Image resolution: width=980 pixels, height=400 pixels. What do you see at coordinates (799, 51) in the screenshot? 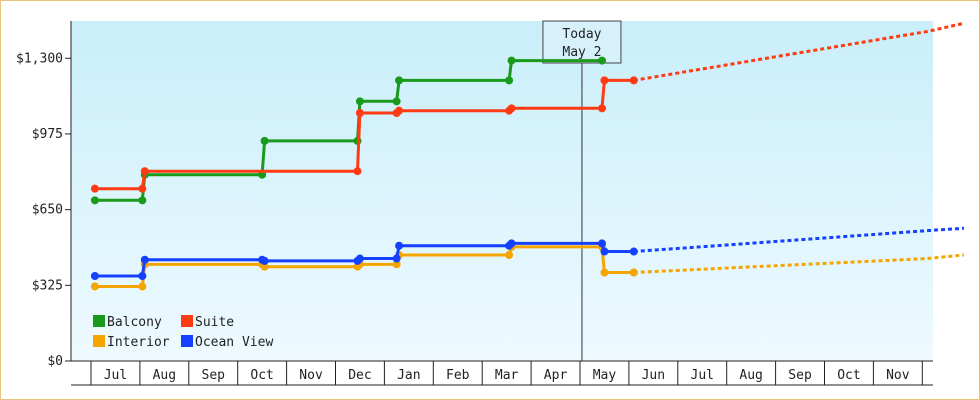
I see `suite-forecast-line` at bounding box center [799, 51].